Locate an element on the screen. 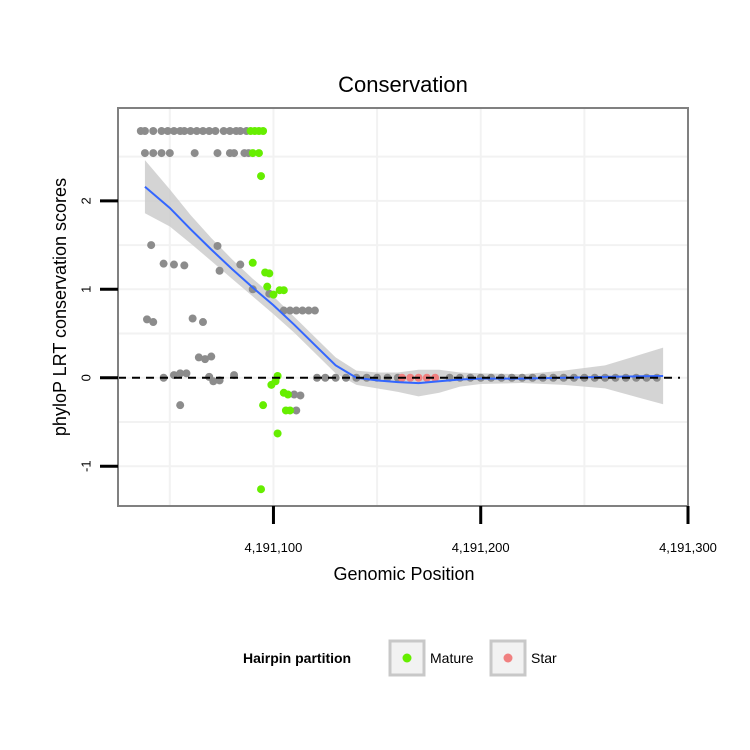 Image resolution: width=750 pixels, height=750 pixels. x-tick-label: 4,191,100 is located at coordinates (274, 547).